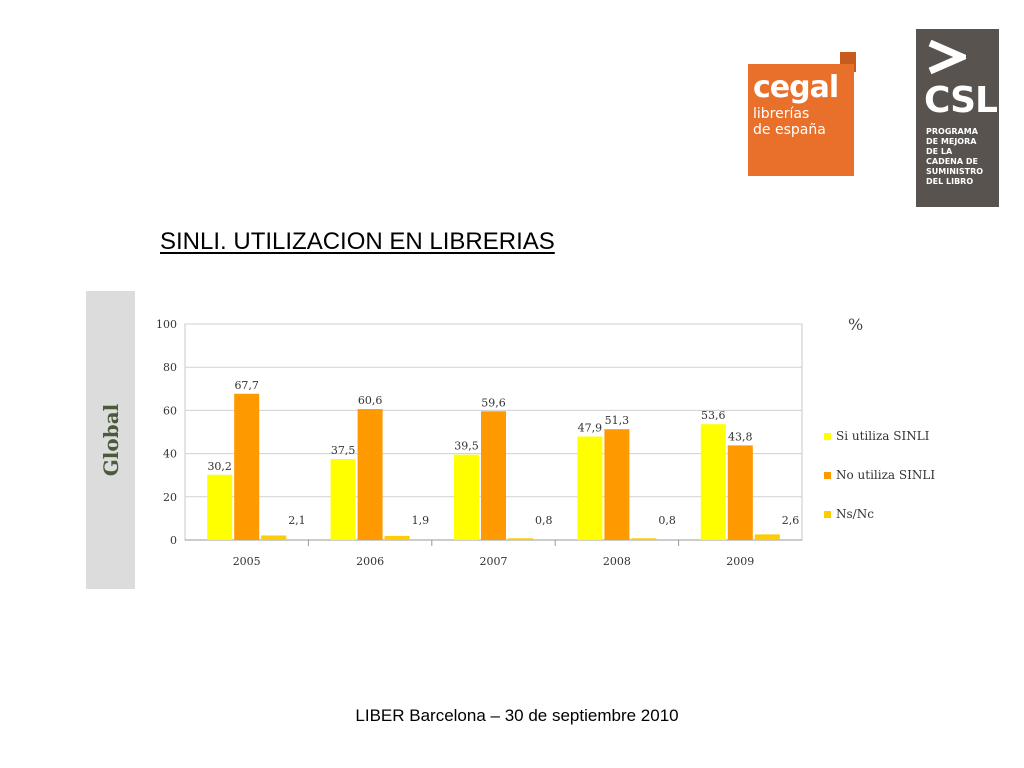  Describe the element at coordinates (517, 715) in the screenshot. I see `footer-text: LIBER Barcelona – 30 de septiembre 2010` at that location.